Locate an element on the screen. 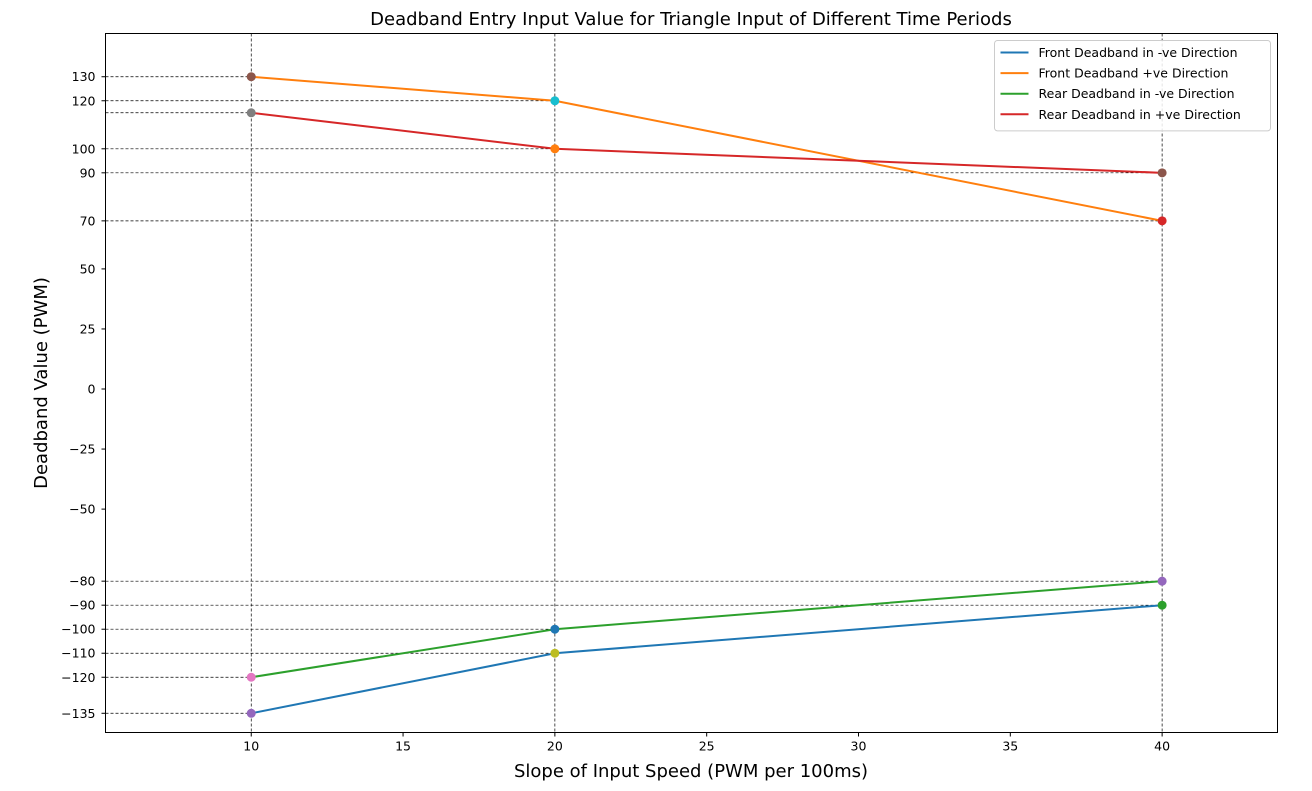  y-tick-label: −90 is located at coordinates (82, 605).